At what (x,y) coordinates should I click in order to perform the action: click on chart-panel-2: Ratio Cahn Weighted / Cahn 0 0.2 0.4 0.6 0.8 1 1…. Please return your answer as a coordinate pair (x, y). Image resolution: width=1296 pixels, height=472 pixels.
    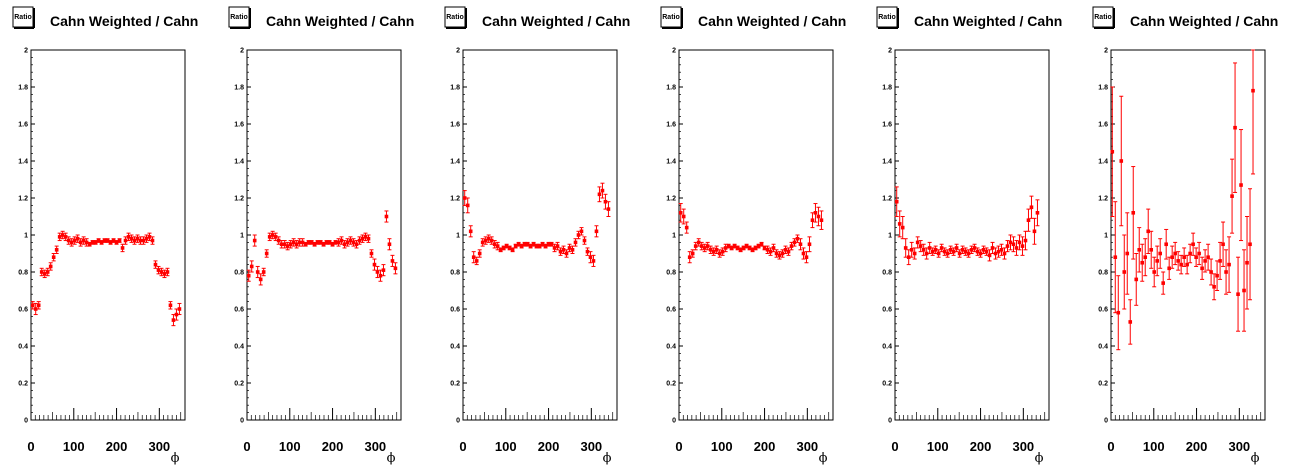
    Looking at the image, I should click on (321, 236).